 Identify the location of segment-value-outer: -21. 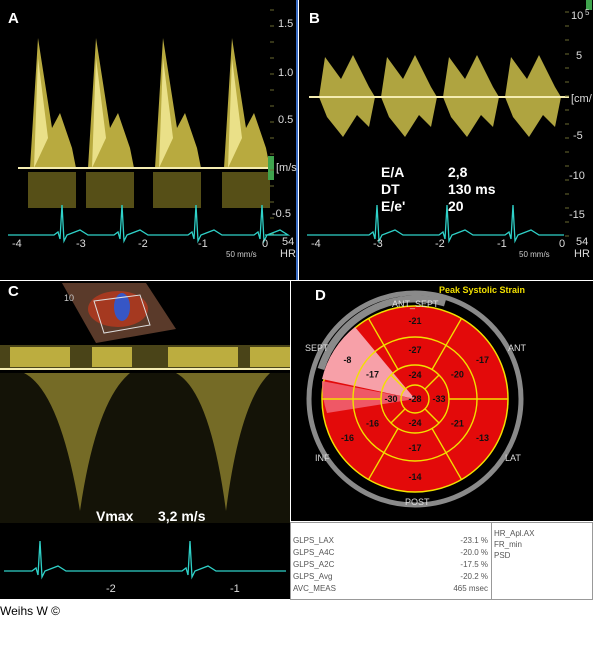
(414, 321).